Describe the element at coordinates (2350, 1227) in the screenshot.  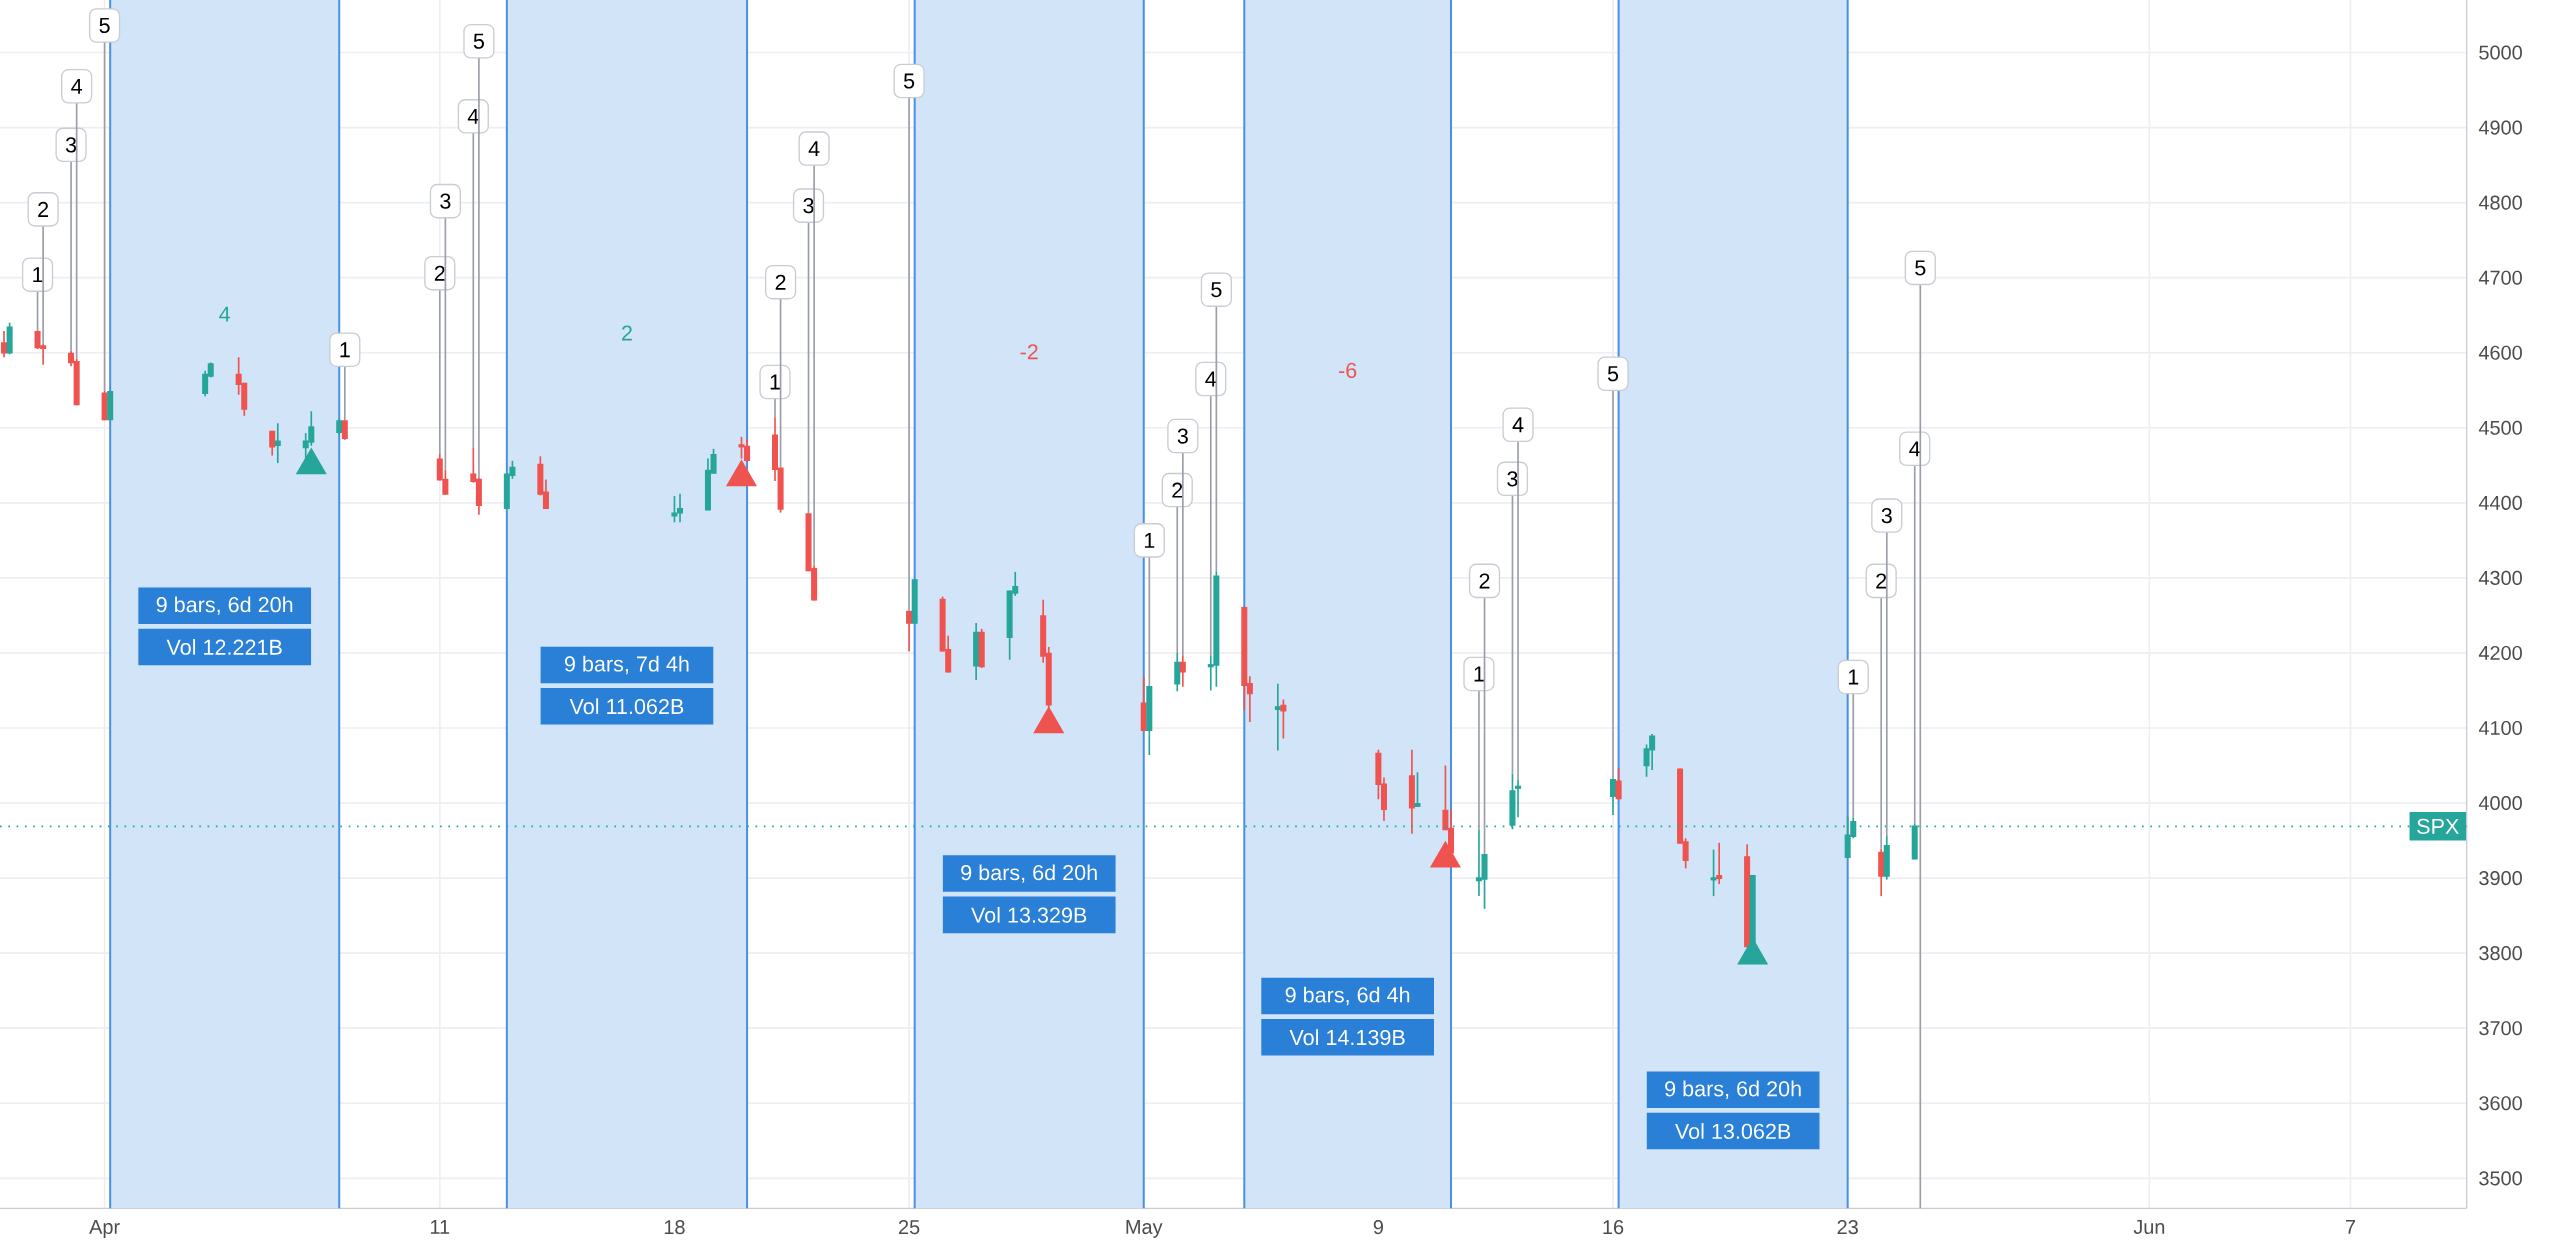
I see `x-tick-label: 7` at that location.